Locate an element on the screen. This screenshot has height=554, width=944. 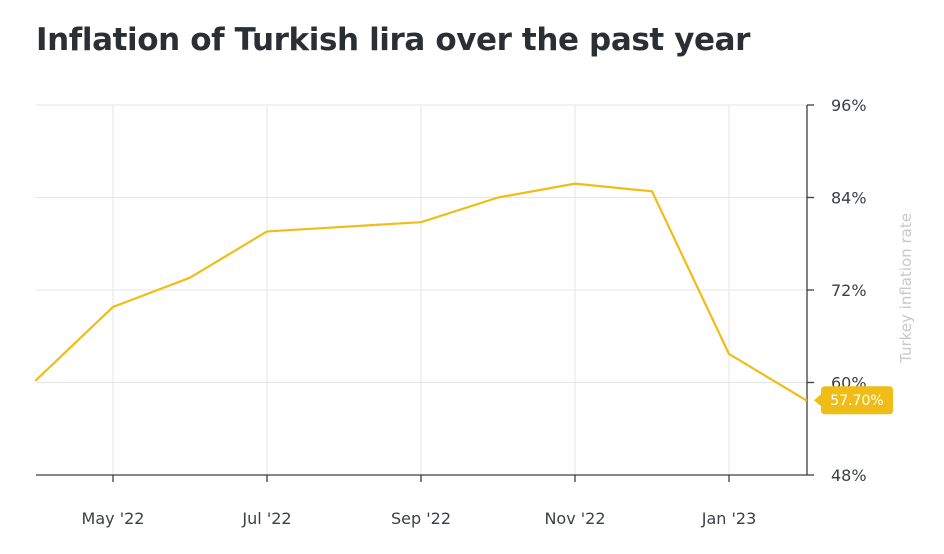
y-tick-label: 48% is located at coordinates (849, 475).